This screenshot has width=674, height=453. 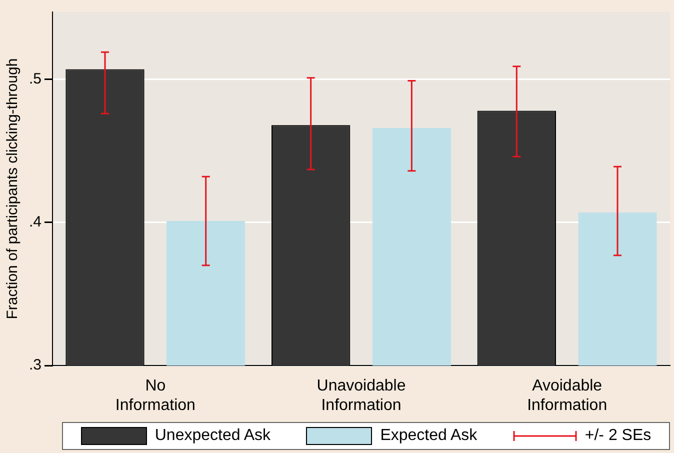 I want to click on y-tick-label: .4, so click(x=35, y=222).